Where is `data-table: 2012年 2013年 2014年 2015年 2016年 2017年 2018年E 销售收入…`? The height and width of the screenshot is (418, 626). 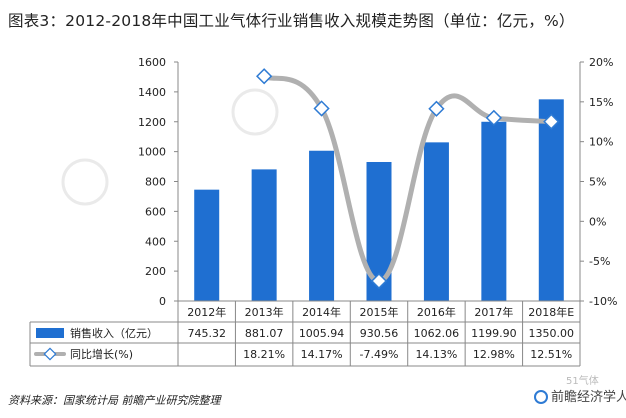 data-table: 2012年 2013年 2014年 2015年 2016年 2017年 2018年E 销售收入… is located at coordinates (305, 333).